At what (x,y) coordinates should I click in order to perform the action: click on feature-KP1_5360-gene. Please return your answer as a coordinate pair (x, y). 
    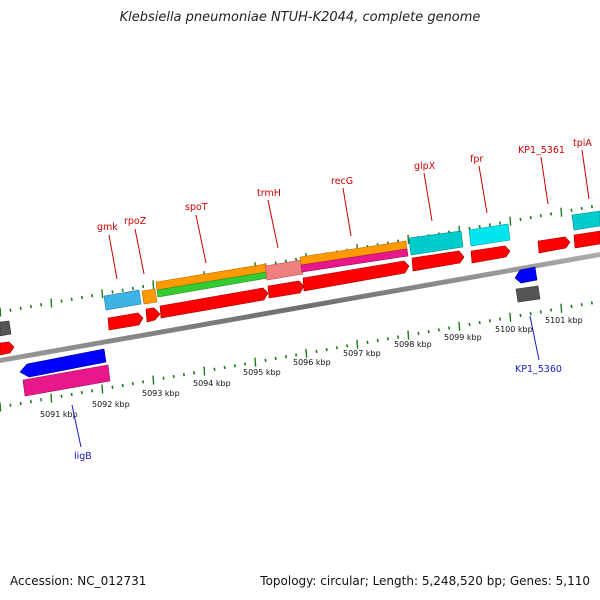
    Looking at the image, I should click on (528, 294).